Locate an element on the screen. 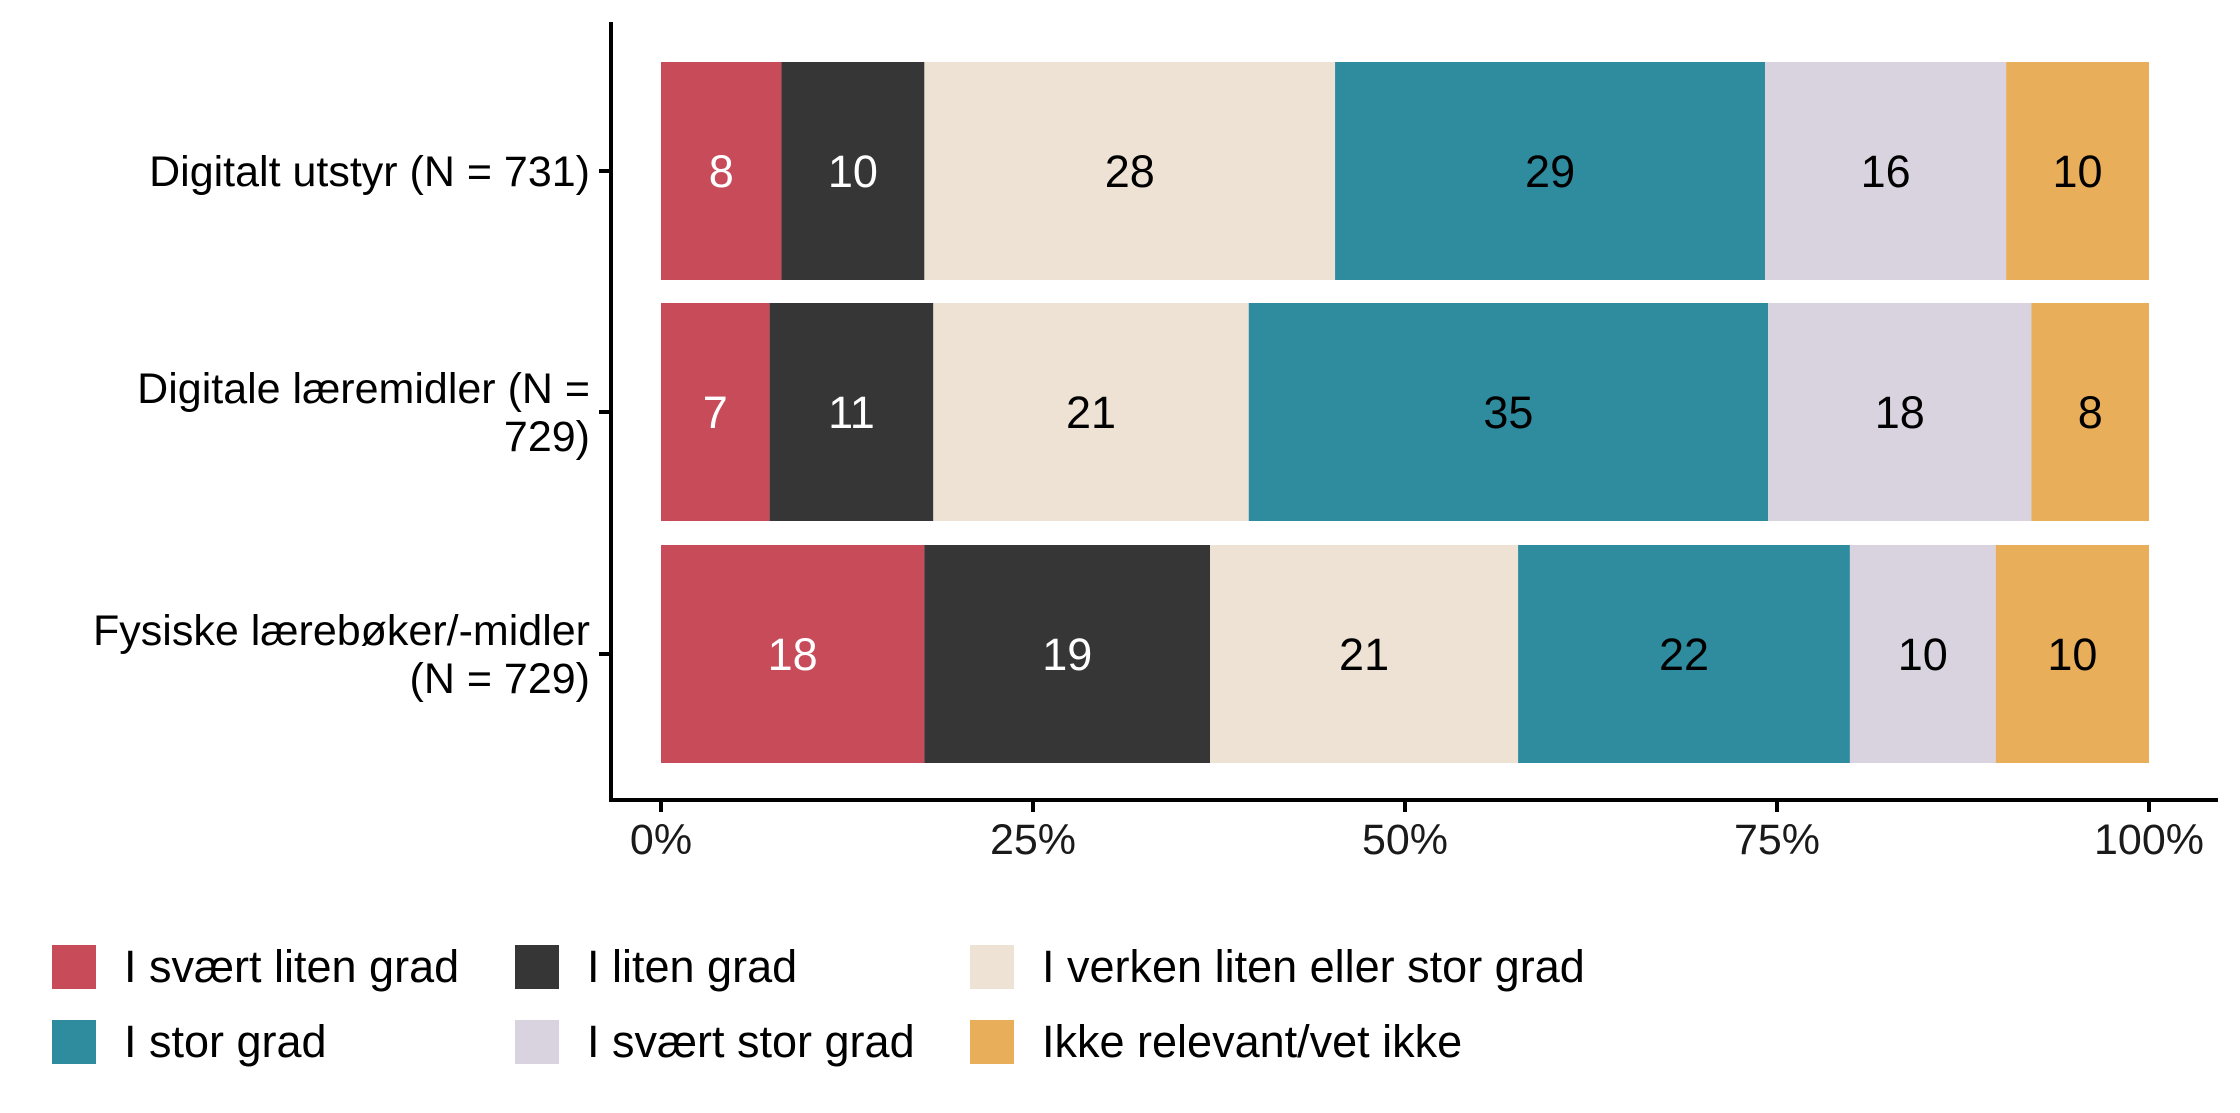  bar-value-label: 22 is located at coordinates (1684, 654).